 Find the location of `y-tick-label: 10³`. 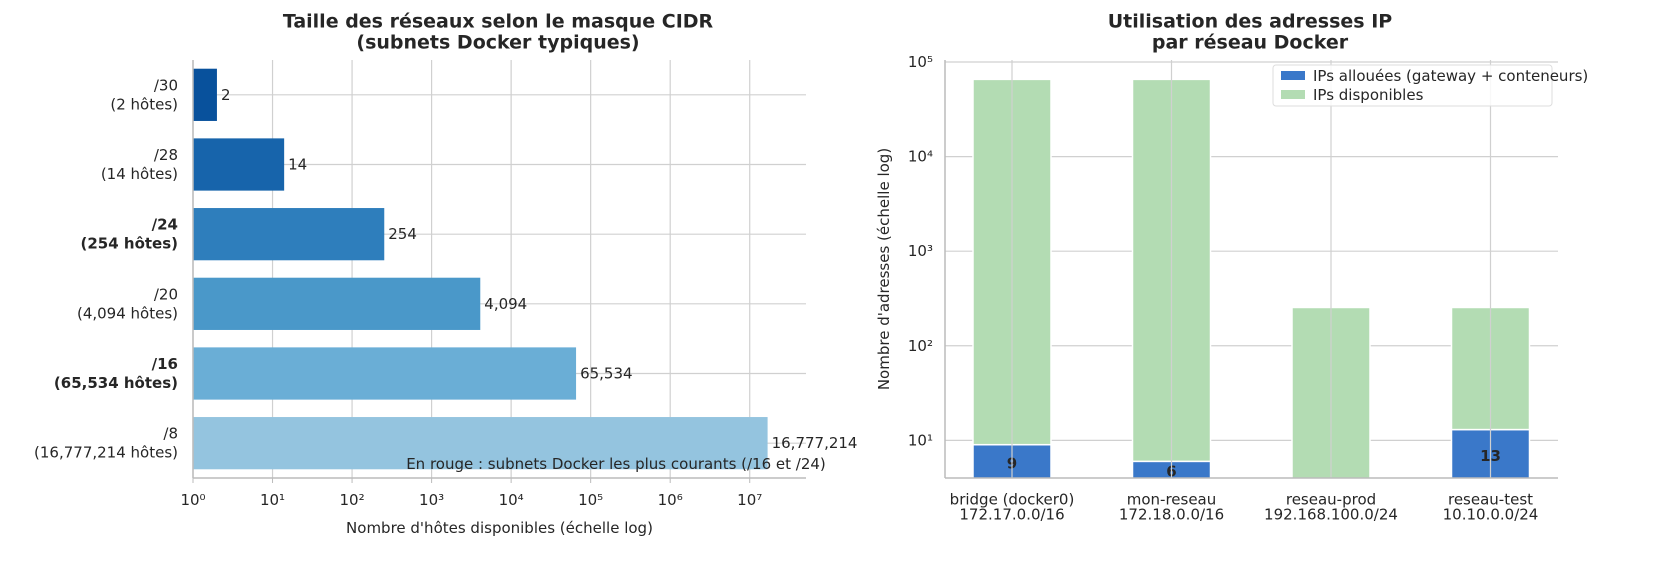

y-tick-label: 10³ is located at coordinates (920, 251).